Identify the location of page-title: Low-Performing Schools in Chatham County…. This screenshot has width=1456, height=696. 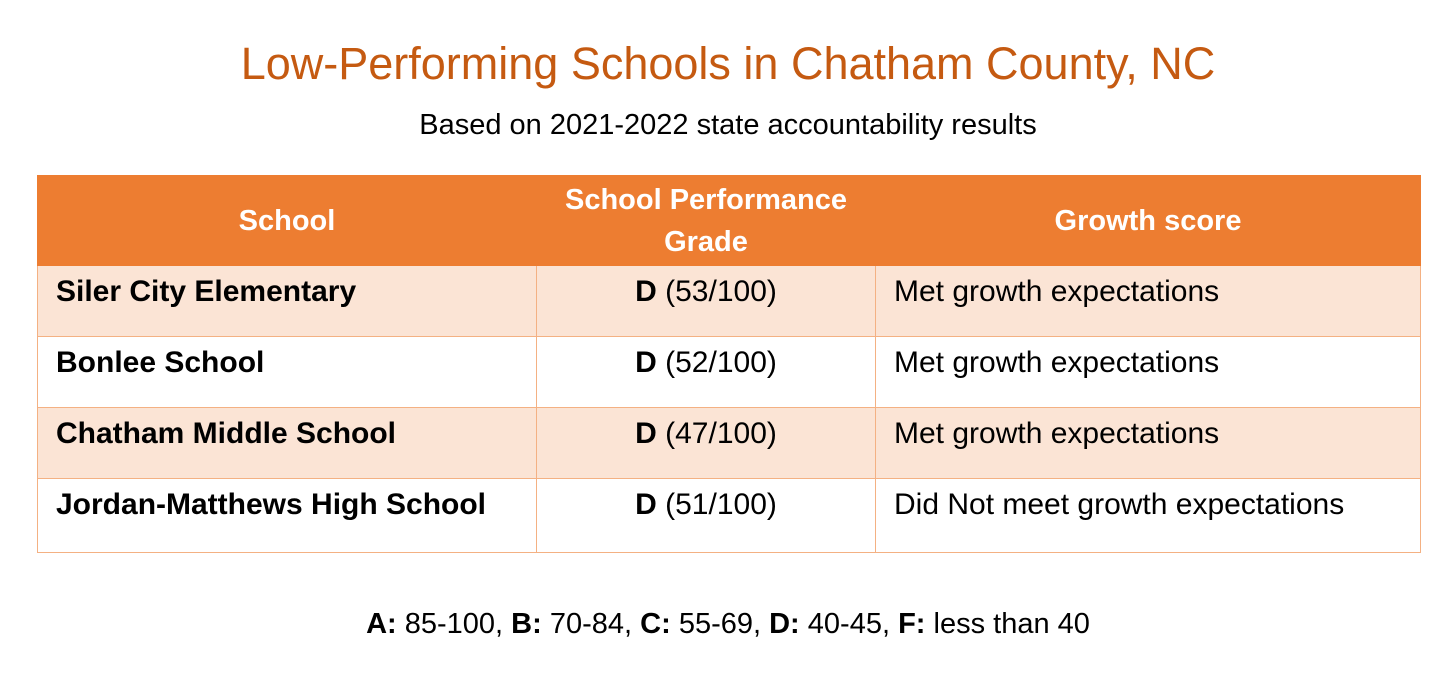
(728, 63).